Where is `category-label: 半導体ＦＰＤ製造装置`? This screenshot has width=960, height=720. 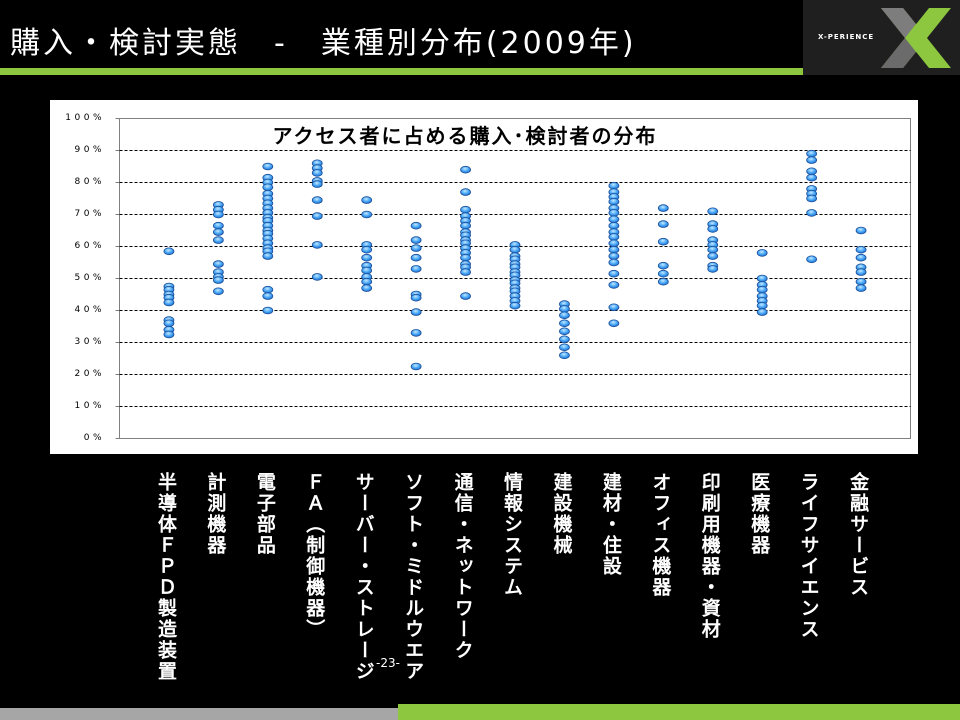 category-label: 半導体ＦＰＤ製造装置 is located at coordinates (165, 577).